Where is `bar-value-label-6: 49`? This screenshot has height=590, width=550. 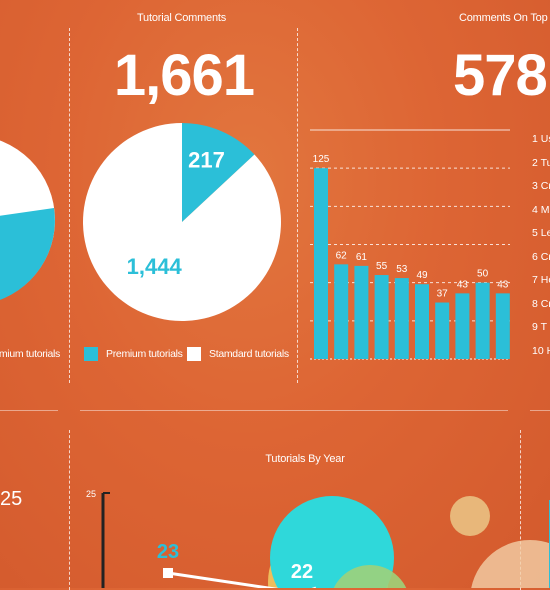 bar-value-label-6: 49 is located at coordinates (422, 275).